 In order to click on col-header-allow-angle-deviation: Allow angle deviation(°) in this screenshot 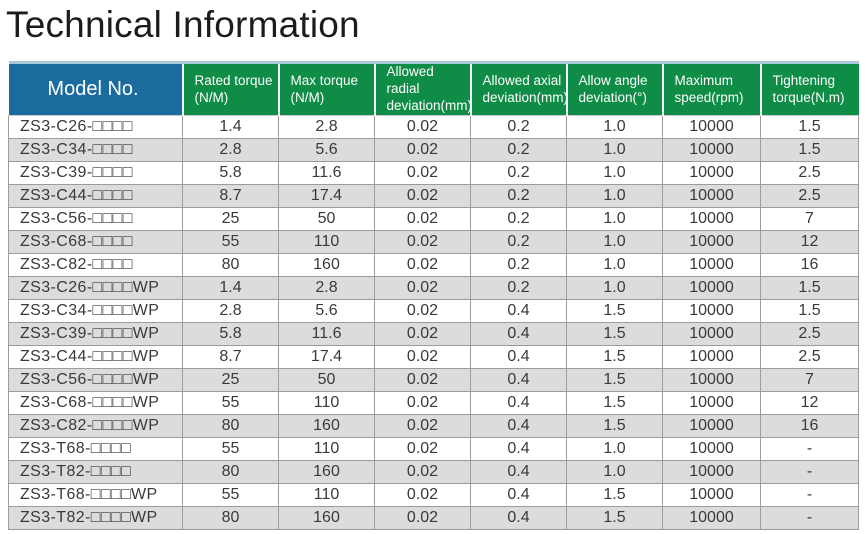, I will do `click(615, 89)`.